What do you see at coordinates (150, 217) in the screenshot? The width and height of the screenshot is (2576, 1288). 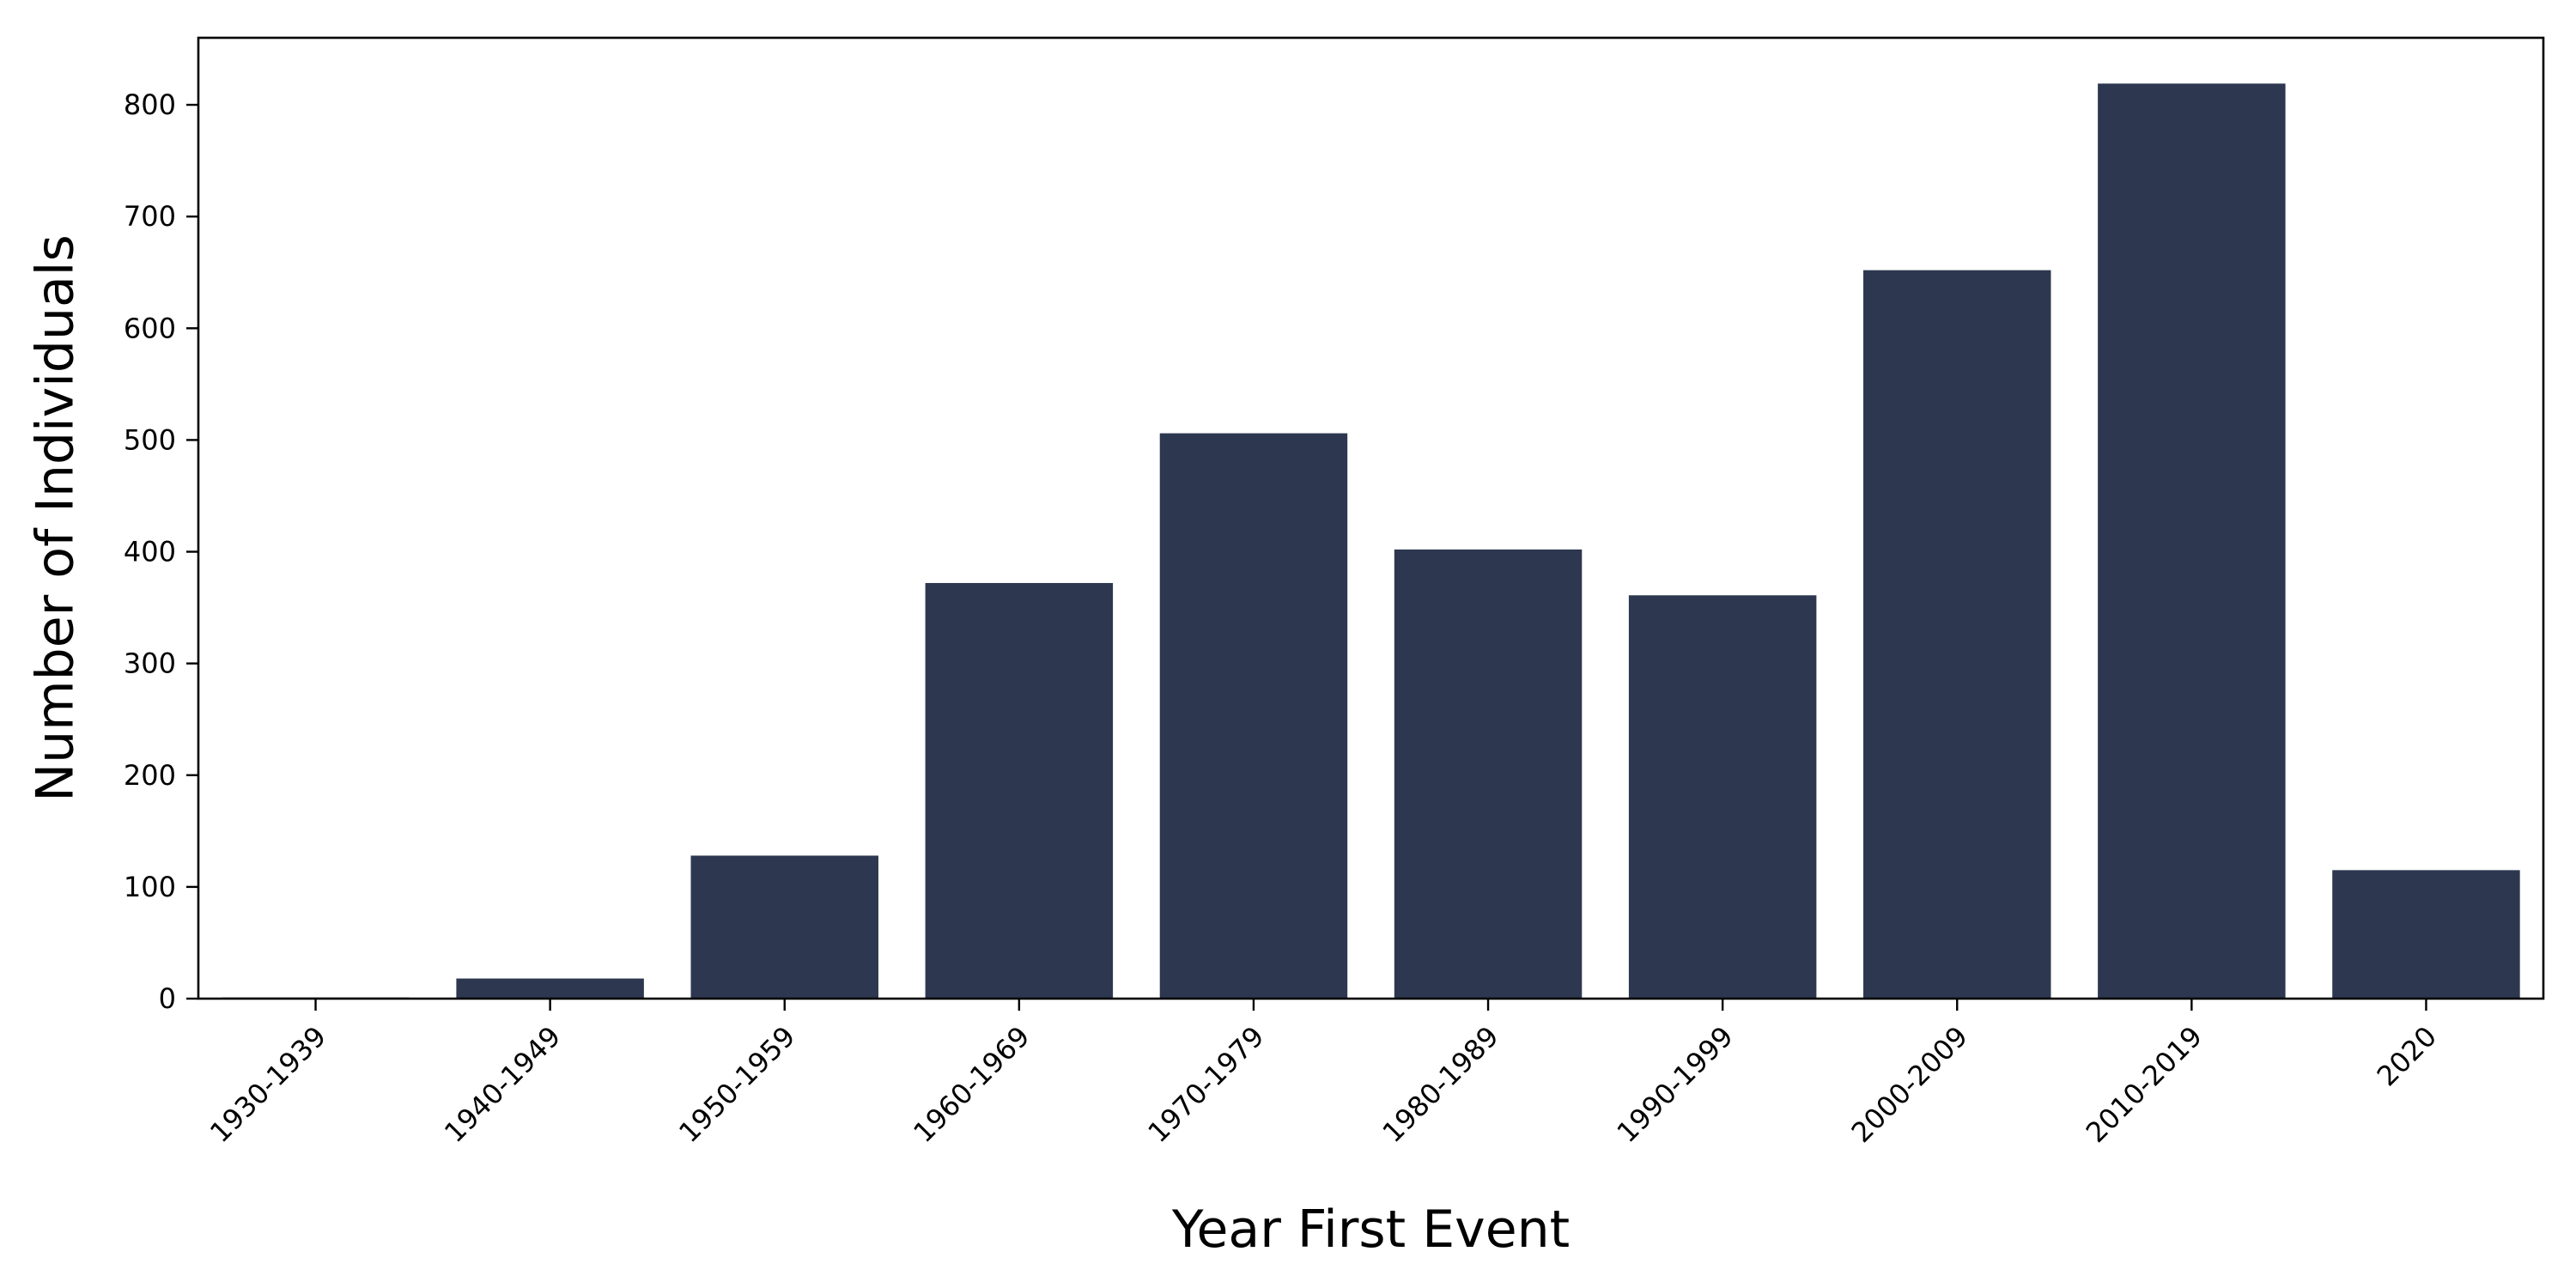 I see `y-tick-label: 700` at bounding box center [150, 217].